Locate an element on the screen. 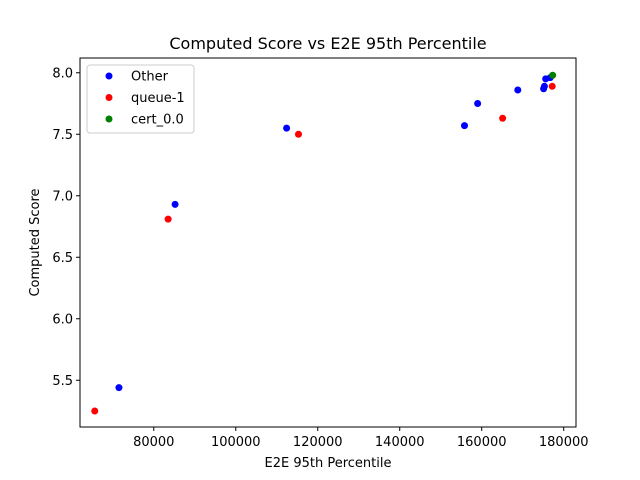  x-tick-label: 160000 is located at coordinates (482, 442).